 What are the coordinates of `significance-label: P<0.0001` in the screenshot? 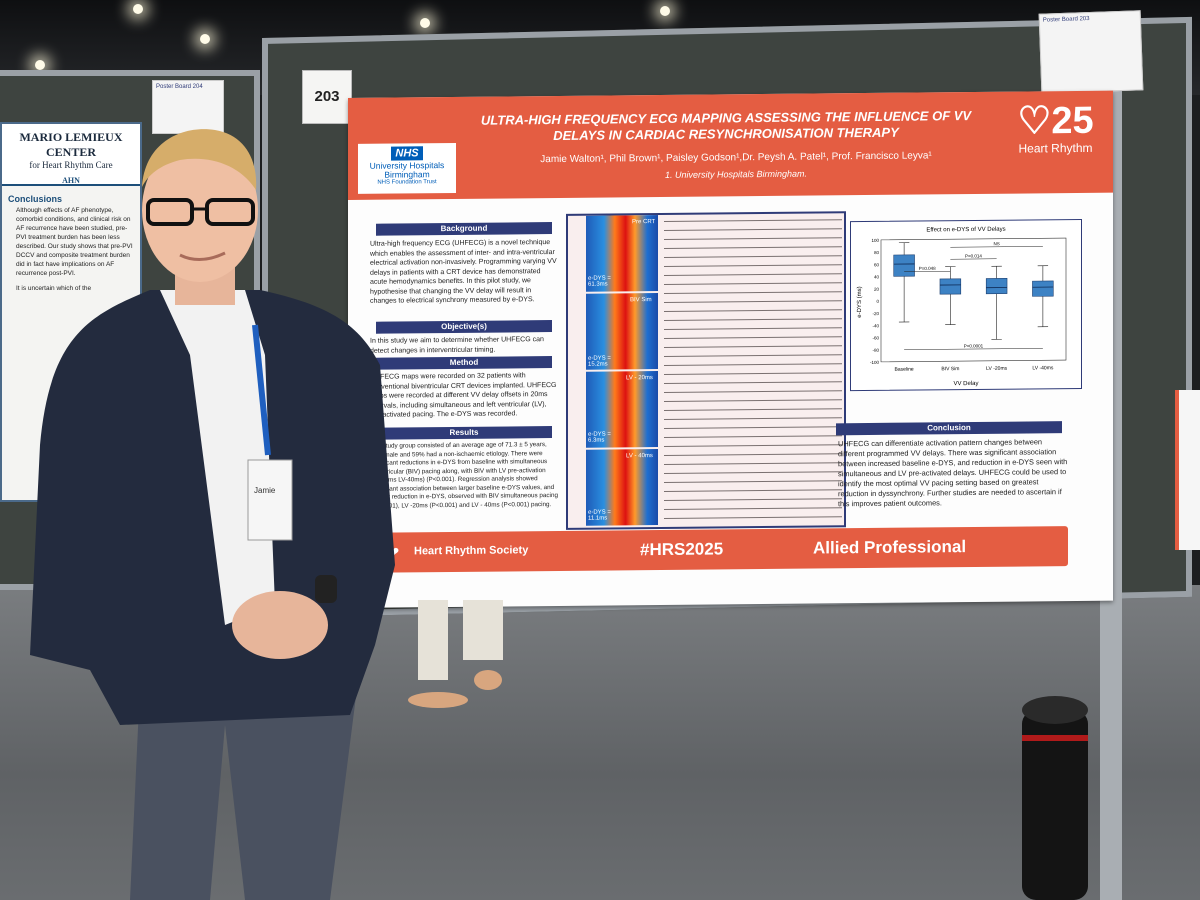 It's located at (974, 345).